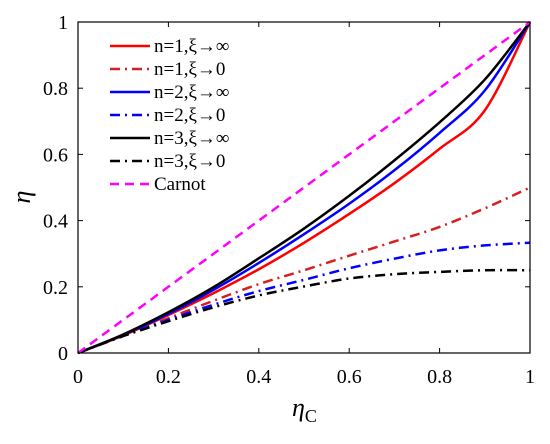 Image resolution: width=550 pixels, height=444 pixels. Describe the element at coordinates (298, 407) in the screenshot. I see `x-axis-label-main: η` at that location.